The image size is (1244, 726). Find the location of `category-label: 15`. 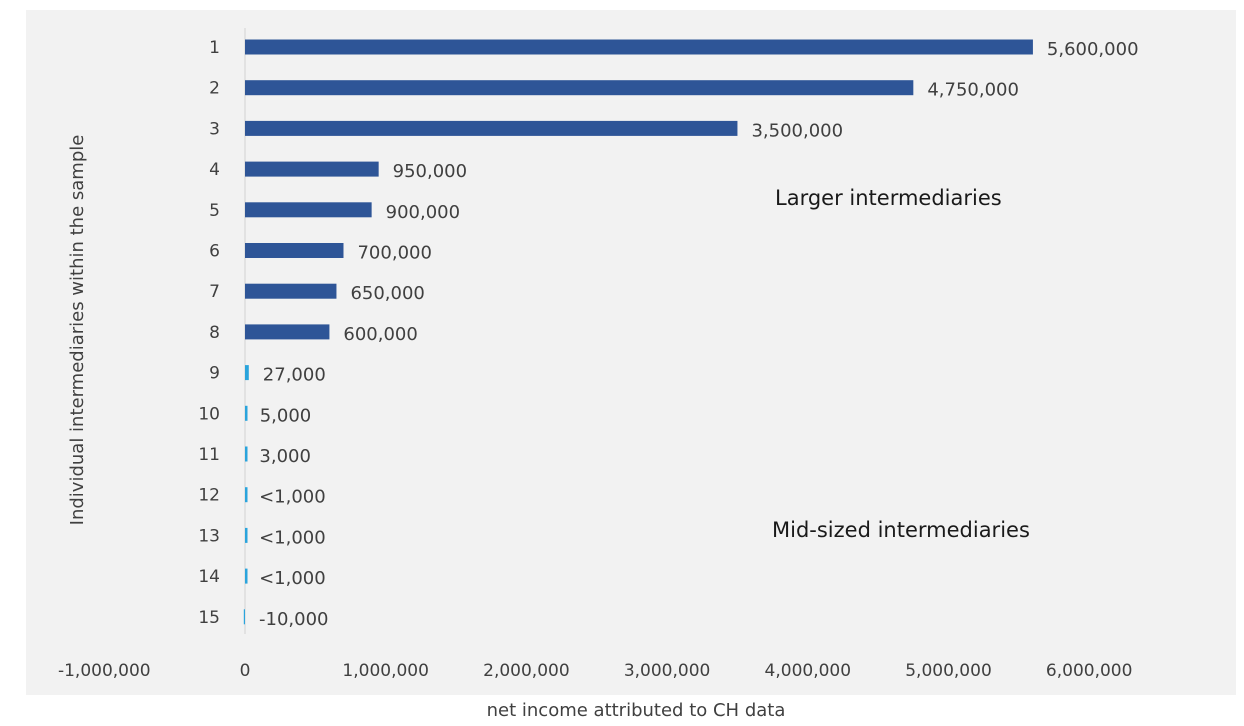

category-label: 15 is located at coordinates (209, 618).